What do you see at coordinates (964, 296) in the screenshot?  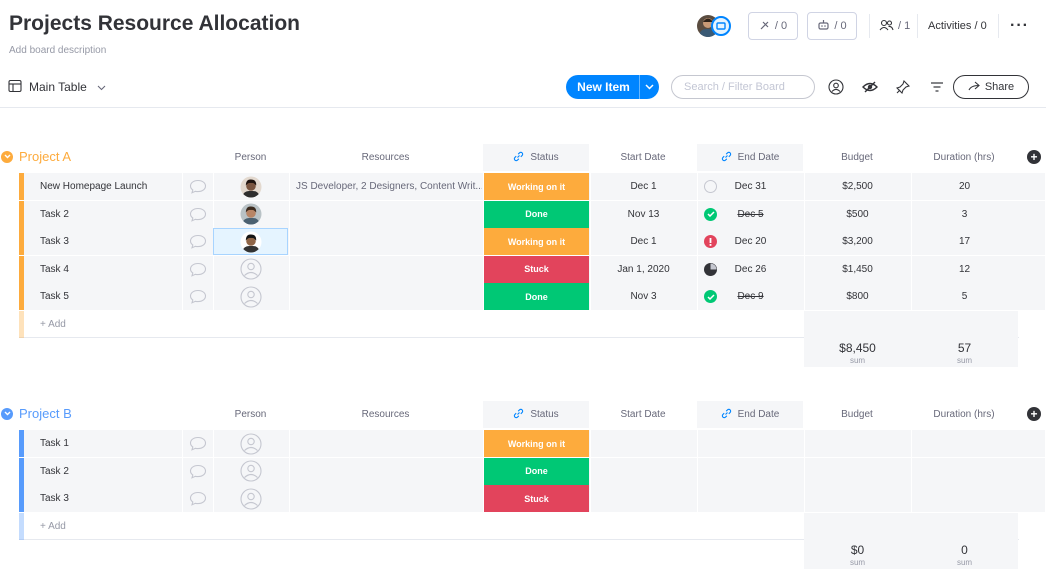 I see `duration-cell: 5` at bounding box center [964, 296].